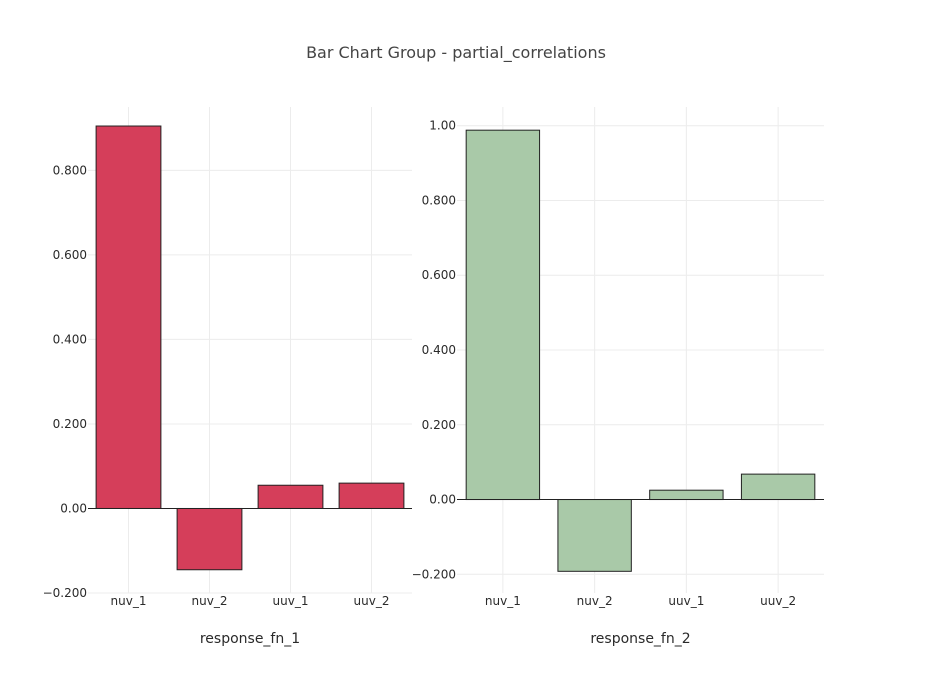 This screenshot has height=694, width=926. Describe the element at coordinates (456, 53) in the screenshot. I see `chart-title: Bar Chart Group - partial_correlations` at that location.